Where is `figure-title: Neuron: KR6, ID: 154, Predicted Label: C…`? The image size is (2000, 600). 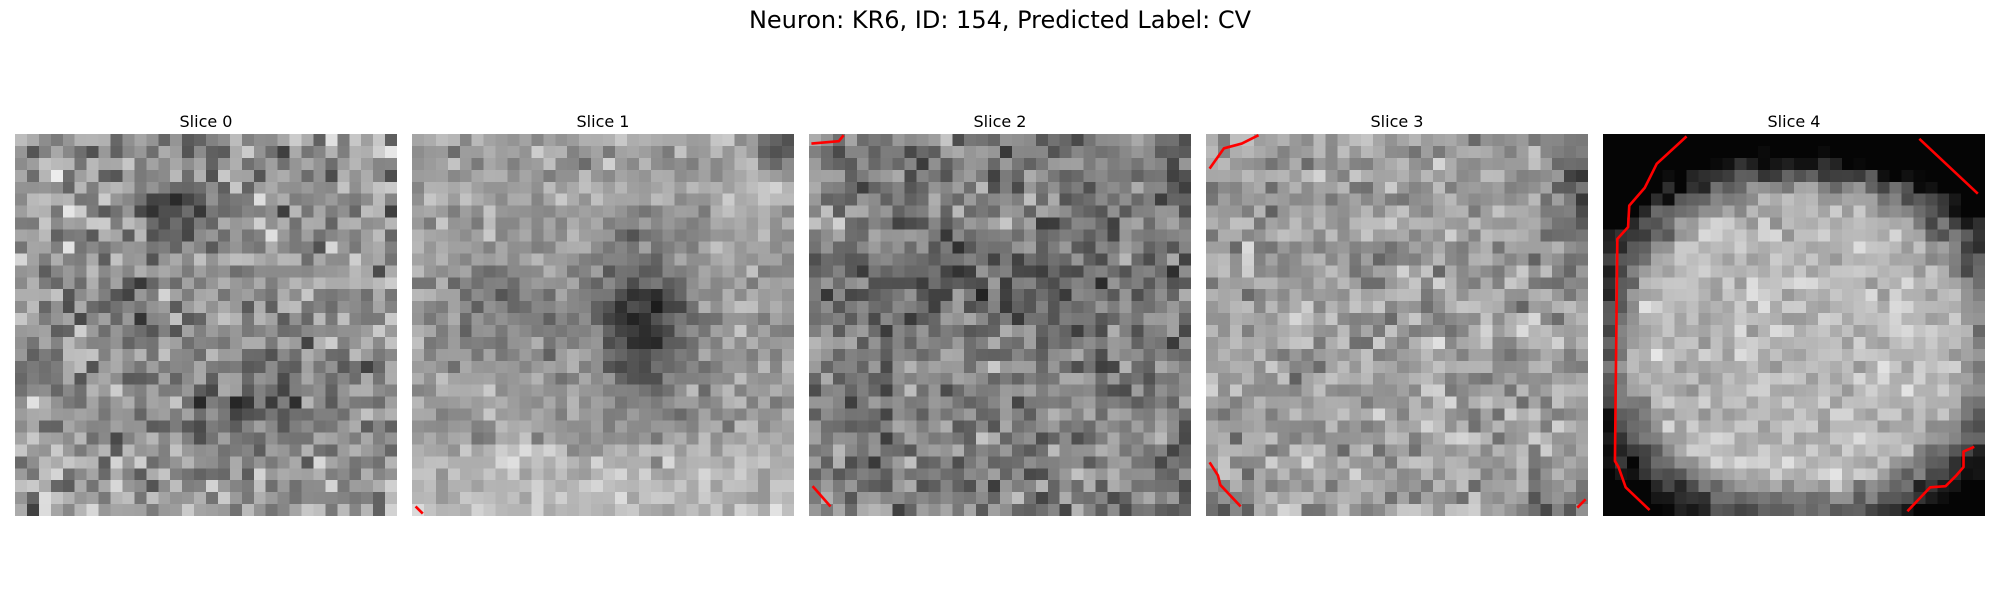
figure-title: Neuron: KR6, ID: 154, Predicted Label: C… is located at coordinates (1000, 20).